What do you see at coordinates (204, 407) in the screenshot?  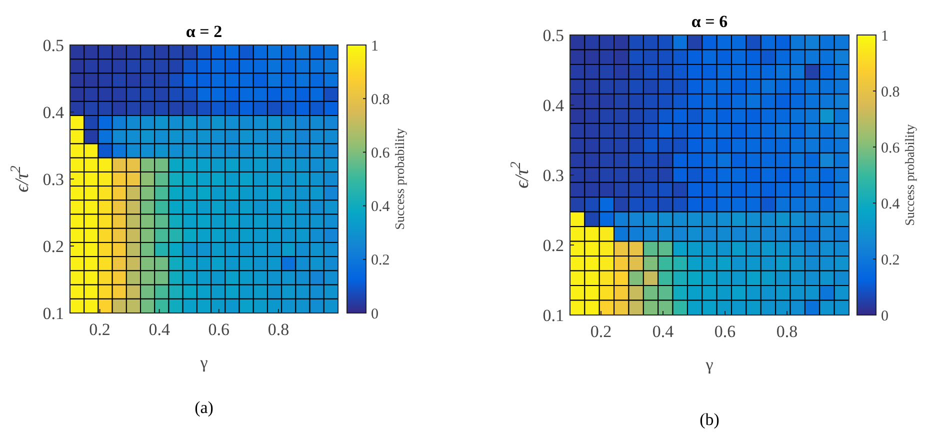 I see `text: (a)` at bounding box center [204, 407].